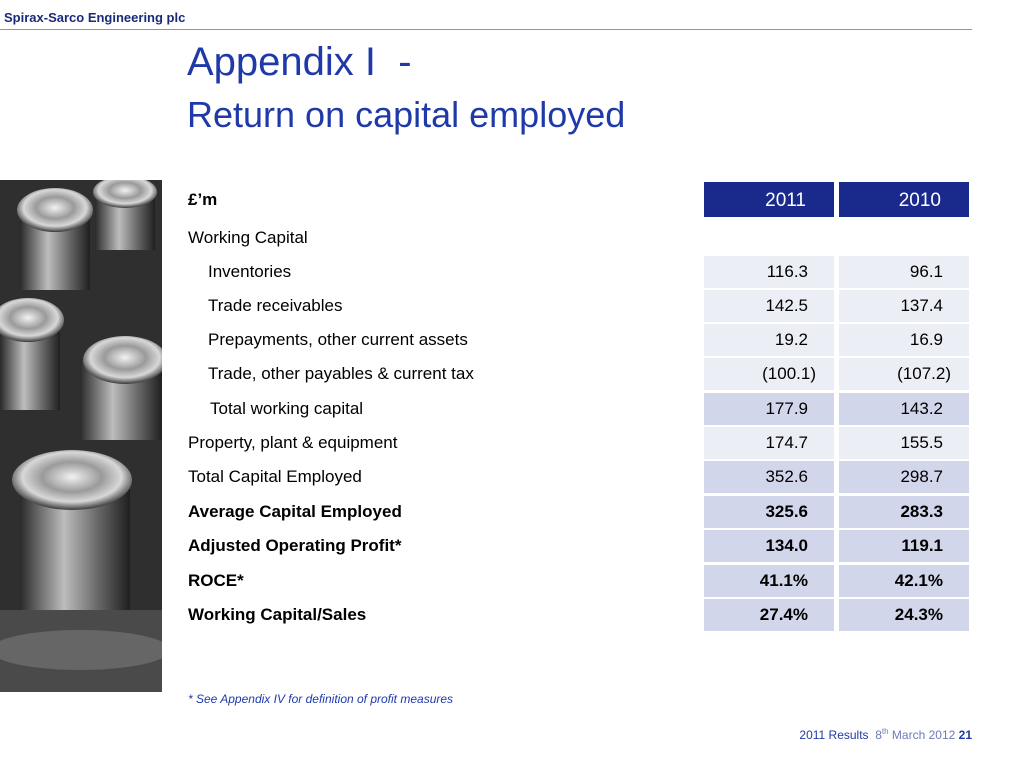  I want to click on page-title: Appendix I -, so click(299, 62).